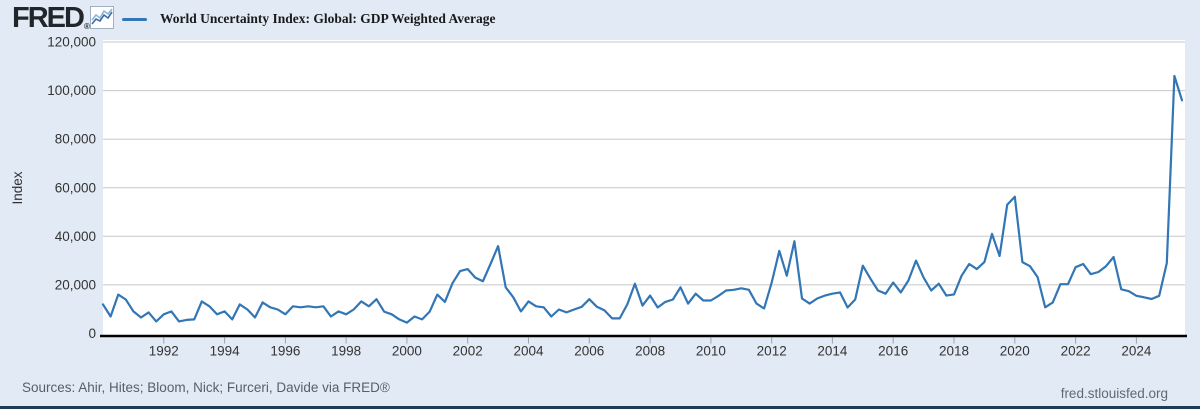 The width and height of the screenshot is (1200, 409). Describe the element at coordinates (48, 18) in the screenshot. I see `fred-logo-text: FRED` at that location.